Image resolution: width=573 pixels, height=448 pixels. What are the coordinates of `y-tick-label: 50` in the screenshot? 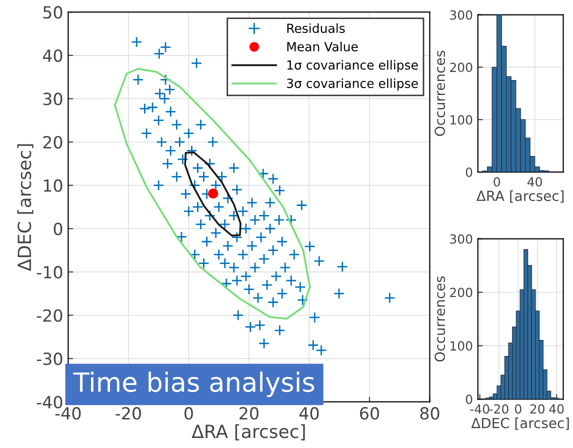 It's located at (52, 12).